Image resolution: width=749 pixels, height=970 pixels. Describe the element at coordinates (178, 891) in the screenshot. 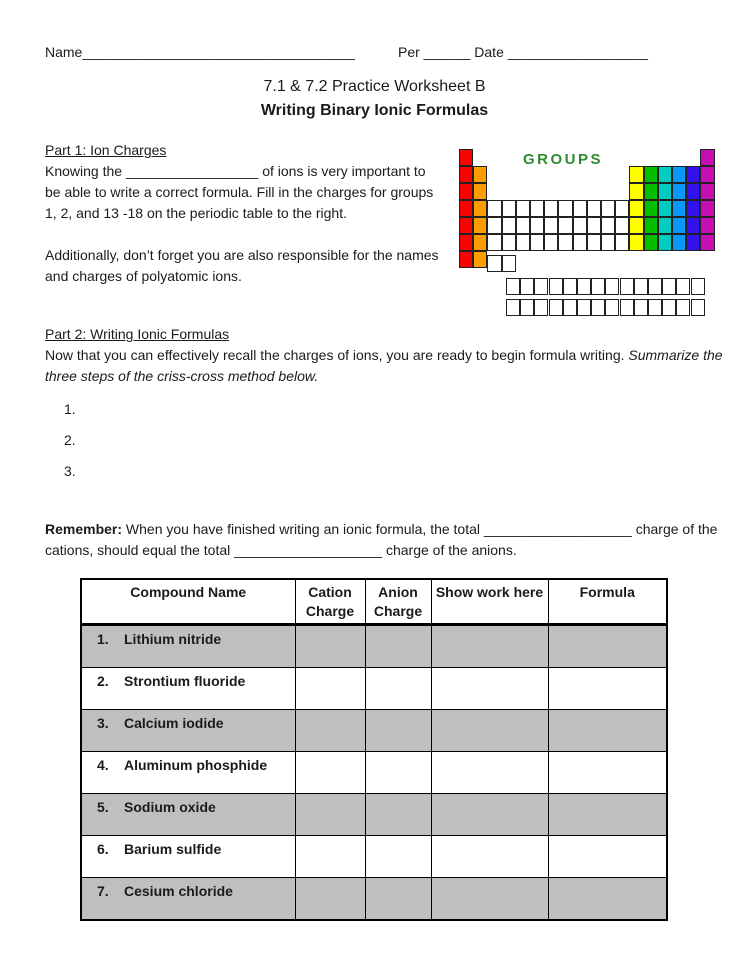

I see `compound-name: Cesium chloride` at that location.